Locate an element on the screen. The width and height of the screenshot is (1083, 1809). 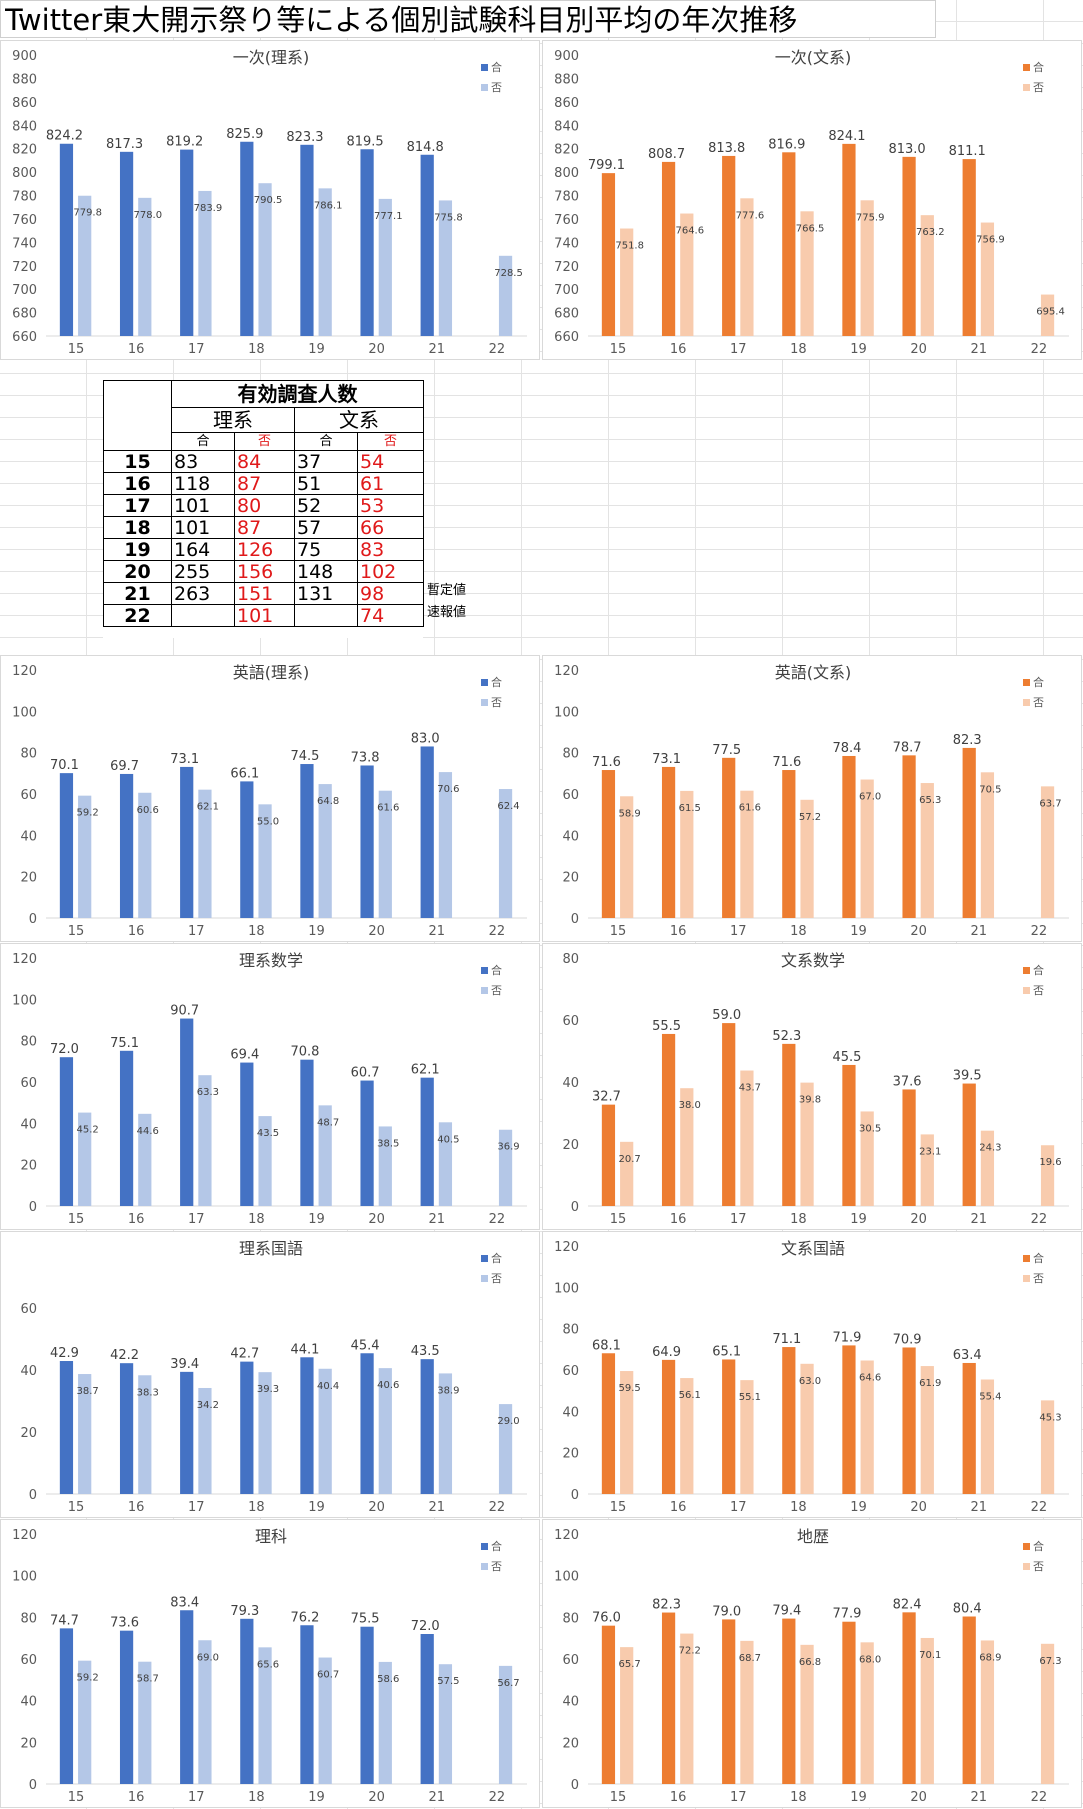
data-label-fail: 65.6 is located at coordinates (268, 1664).